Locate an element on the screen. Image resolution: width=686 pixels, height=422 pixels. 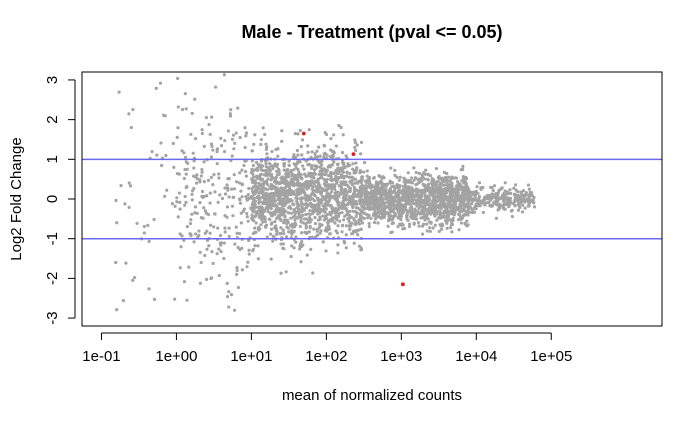
y-tick-label: -3 is located at coordinates (52, 317).